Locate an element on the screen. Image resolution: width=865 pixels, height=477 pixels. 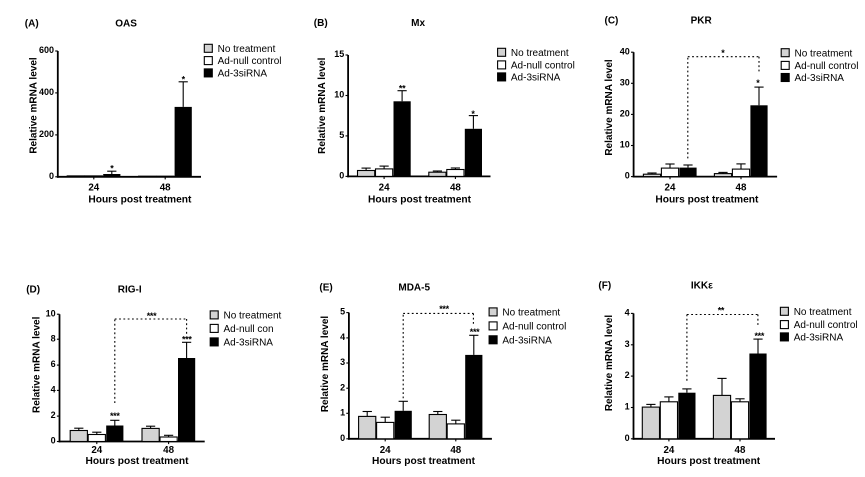
svg-text: 30 is located at coordinates (625, 82).